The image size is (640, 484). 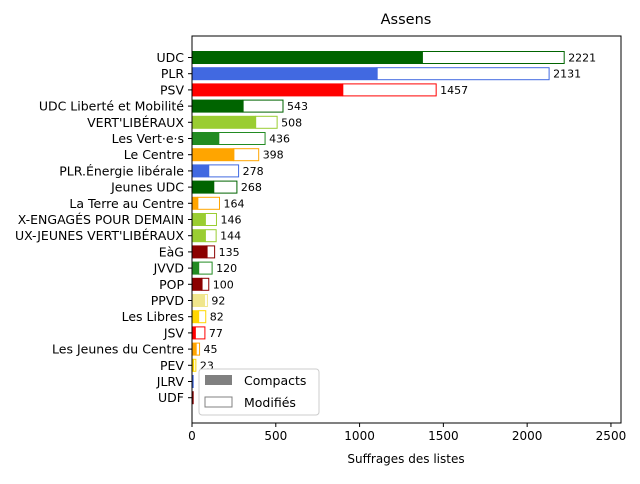 What do you see at coordinates (170, 381) in the screenshot?
I see `y-tick-label: JLRV` at bounding box center [170, 381].